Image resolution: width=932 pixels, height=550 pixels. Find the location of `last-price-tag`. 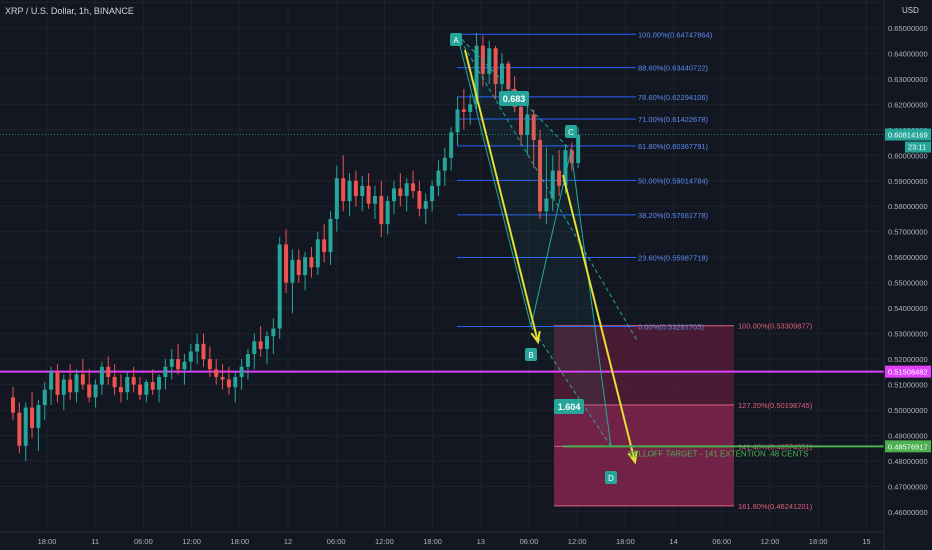

last-price-tag is located at coordinates (908, 134).